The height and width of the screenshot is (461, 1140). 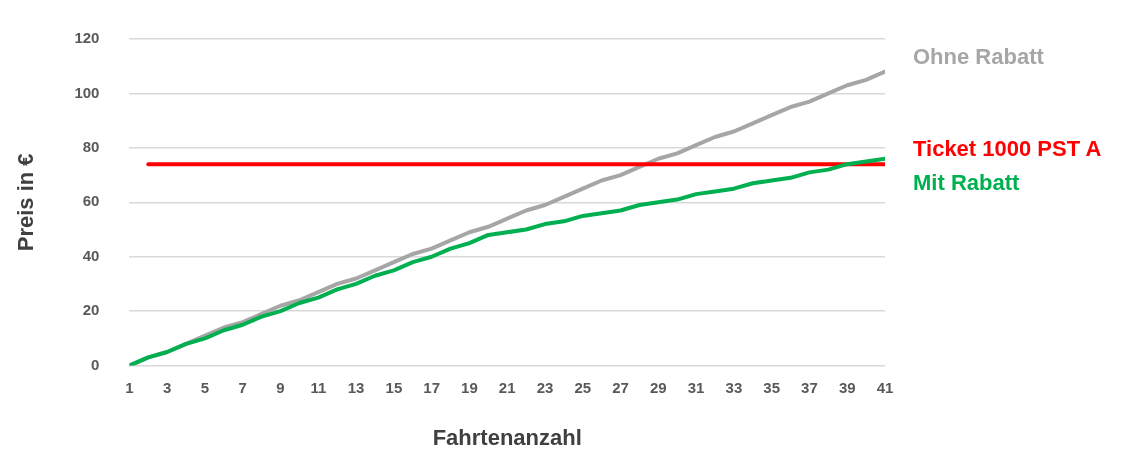 What do you see at coordinates (696, 387) in the screenshot?
I see `x-tick-label: 31` at bounding box center [696, 387].